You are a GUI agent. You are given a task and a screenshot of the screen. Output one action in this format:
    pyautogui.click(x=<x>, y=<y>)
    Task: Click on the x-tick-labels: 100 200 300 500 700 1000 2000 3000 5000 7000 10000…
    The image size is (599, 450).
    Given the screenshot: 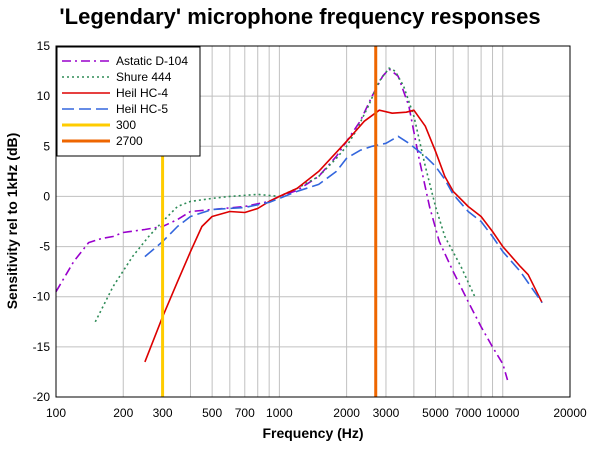 What is the action you would take?
    pyautogui.click(x=316, y=413)
    